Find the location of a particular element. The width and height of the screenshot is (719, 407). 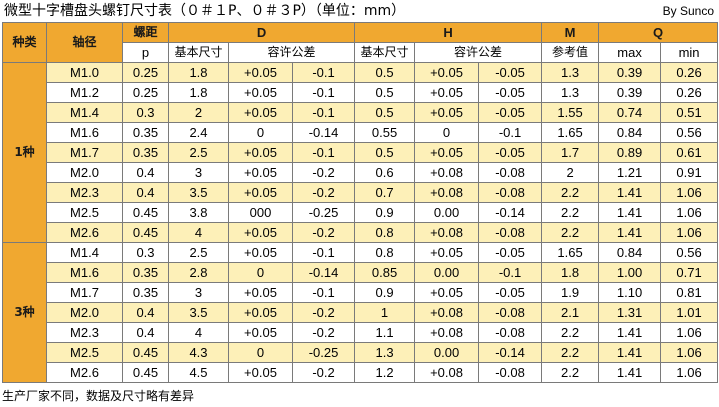

table-cell: 0.25 is located at coordinates (145, 92).